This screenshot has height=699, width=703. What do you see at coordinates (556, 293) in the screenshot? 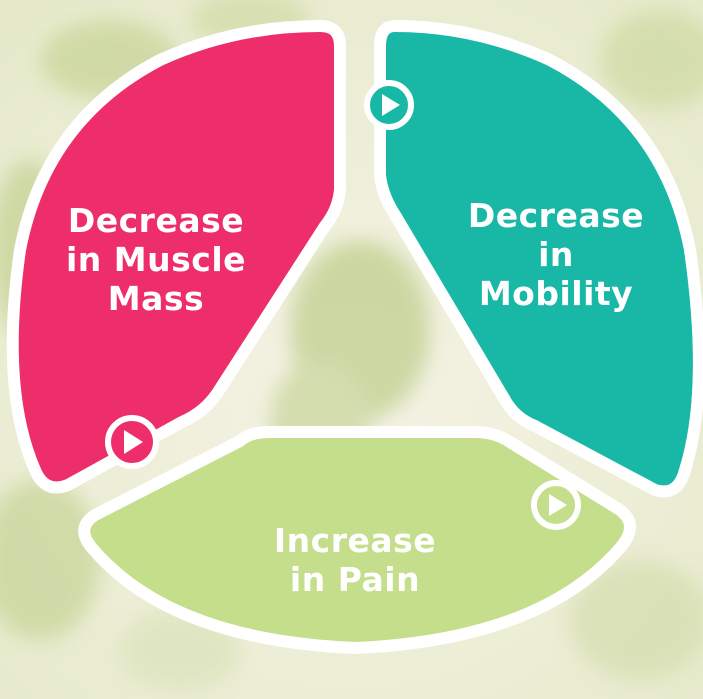
I see `label-line: Mobility` at bounding box center [556, 293].